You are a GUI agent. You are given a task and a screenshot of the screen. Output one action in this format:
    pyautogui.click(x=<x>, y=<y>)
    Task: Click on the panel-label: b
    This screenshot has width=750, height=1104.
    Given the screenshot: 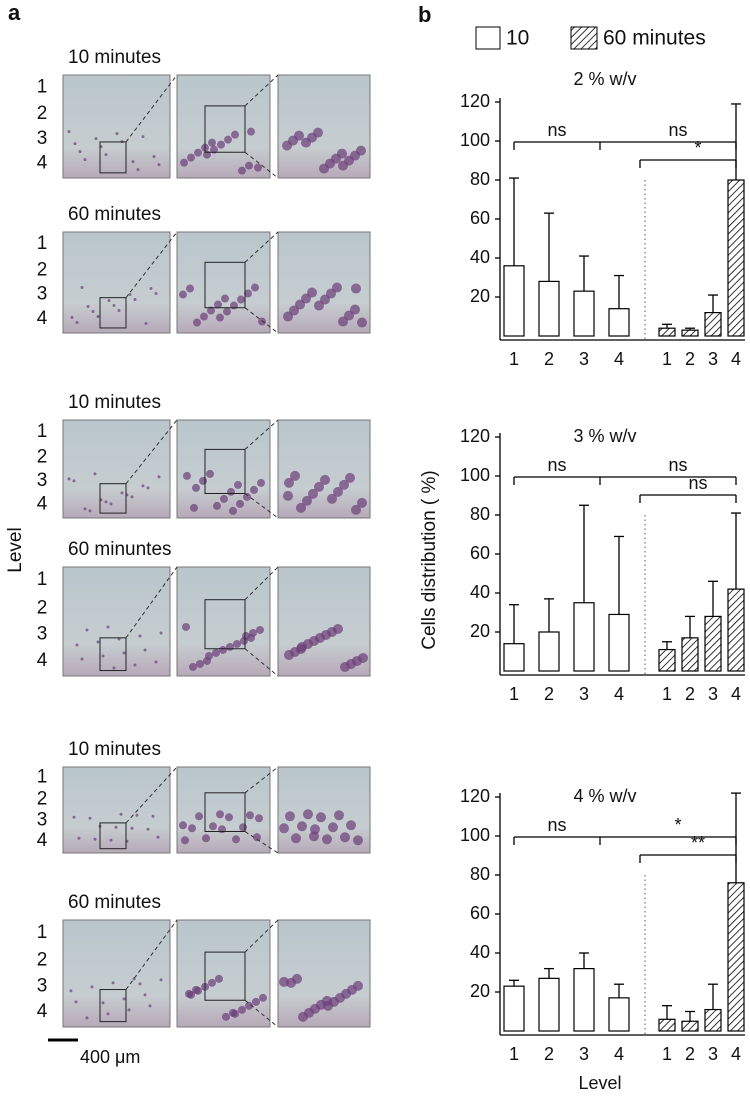 What is the action you would take?
    pyautogui.click(x=424, y=14)
    